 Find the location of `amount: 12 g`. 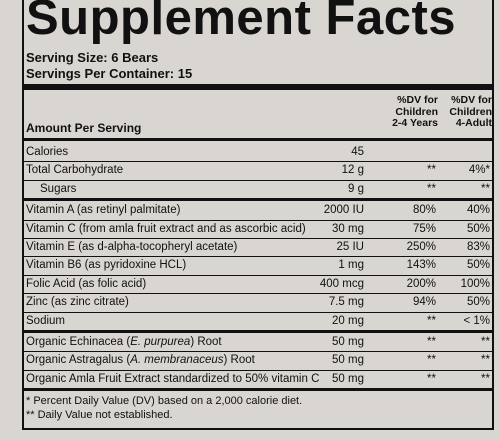

amount: 12 g is located at coordinates (352, 170).